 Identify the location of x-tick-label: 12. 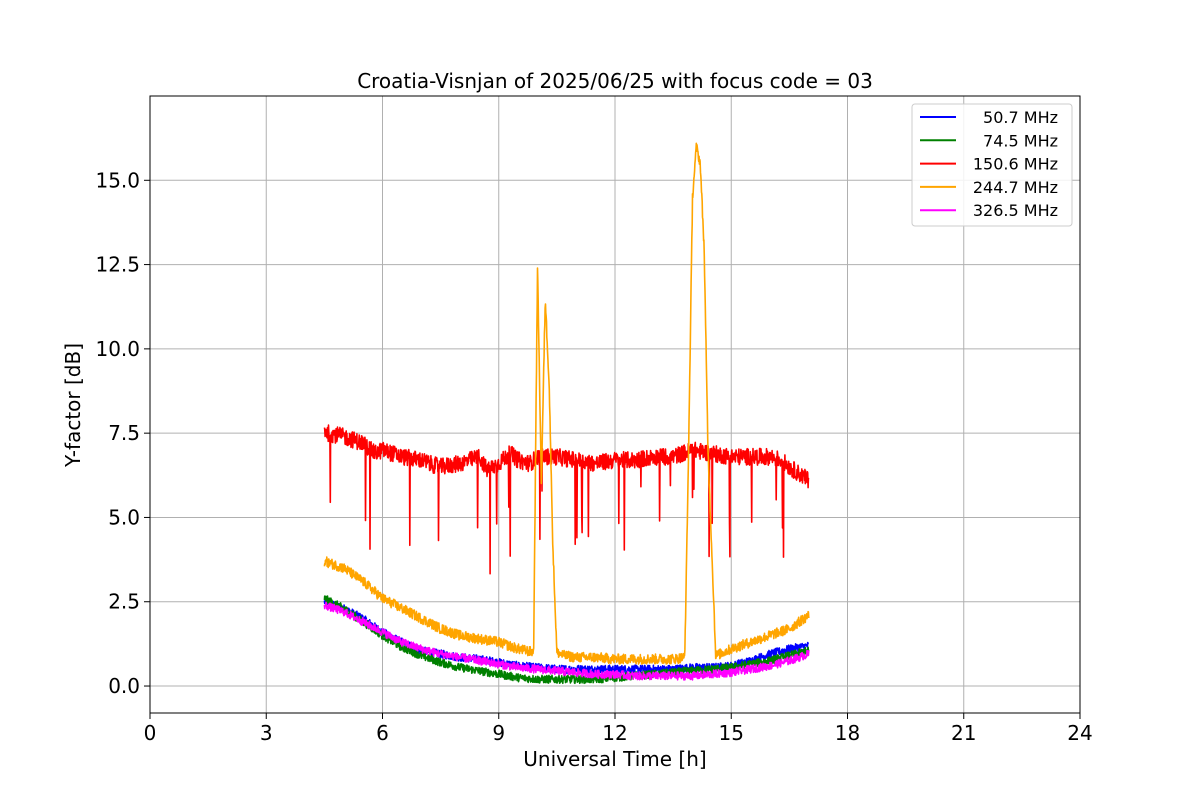
(614, 733).